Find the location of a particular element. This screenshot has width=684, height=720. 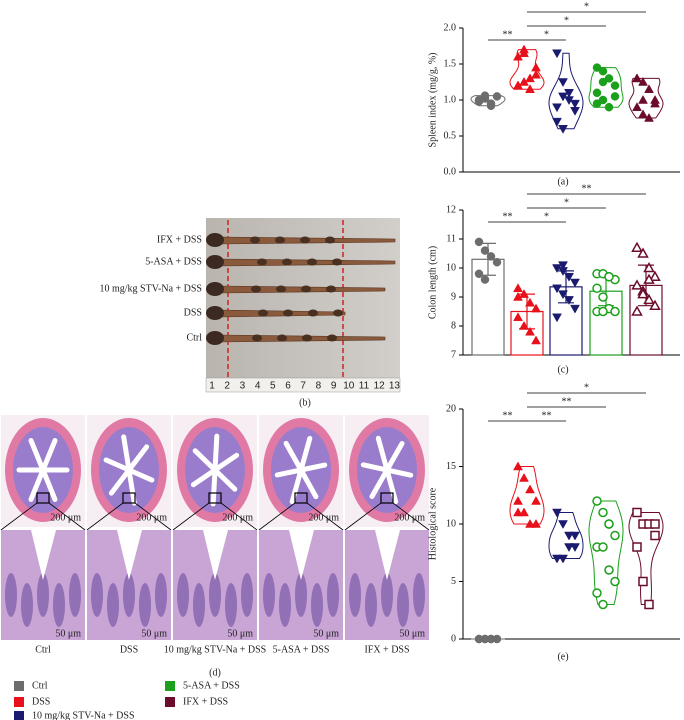

y-tick-label: 0 is located at coordinates (453, 638).